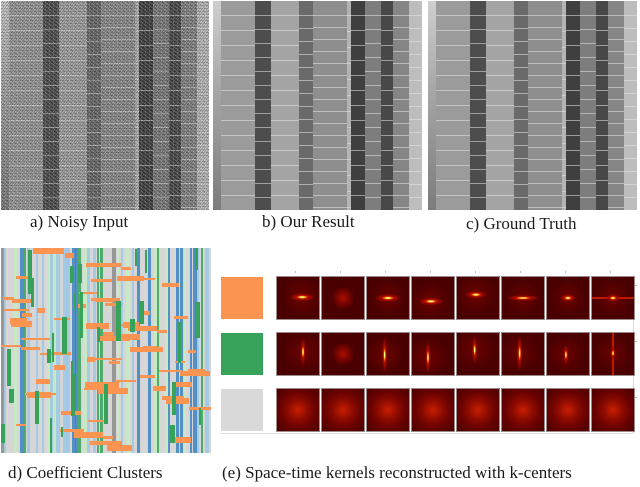 The height and width of the screenshot is (487, 640). I want to click on caption-noisy-input: a) Noisy Input, so click(79, 221).